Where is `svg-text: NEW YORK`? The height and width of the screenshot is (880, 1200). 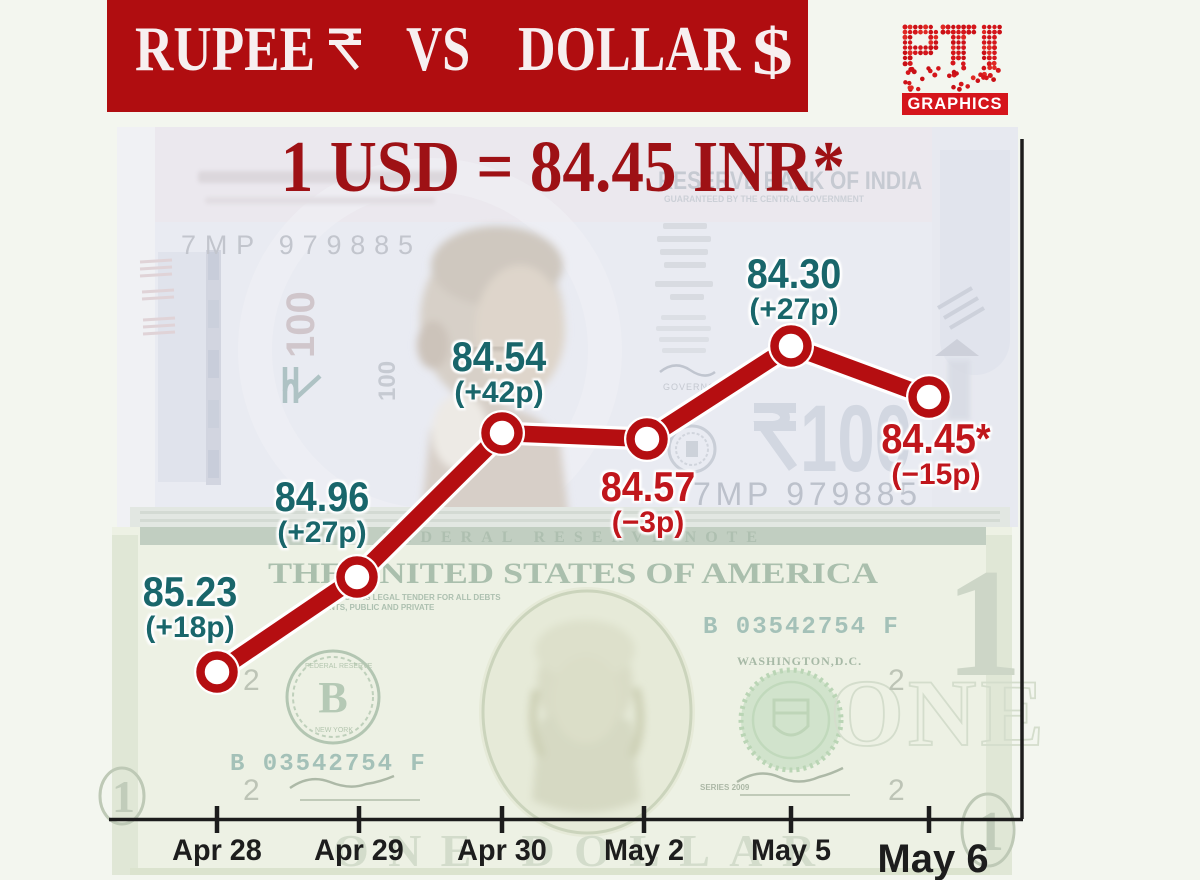
svg-text: NEW YORK is located at coordinates (334, 730).